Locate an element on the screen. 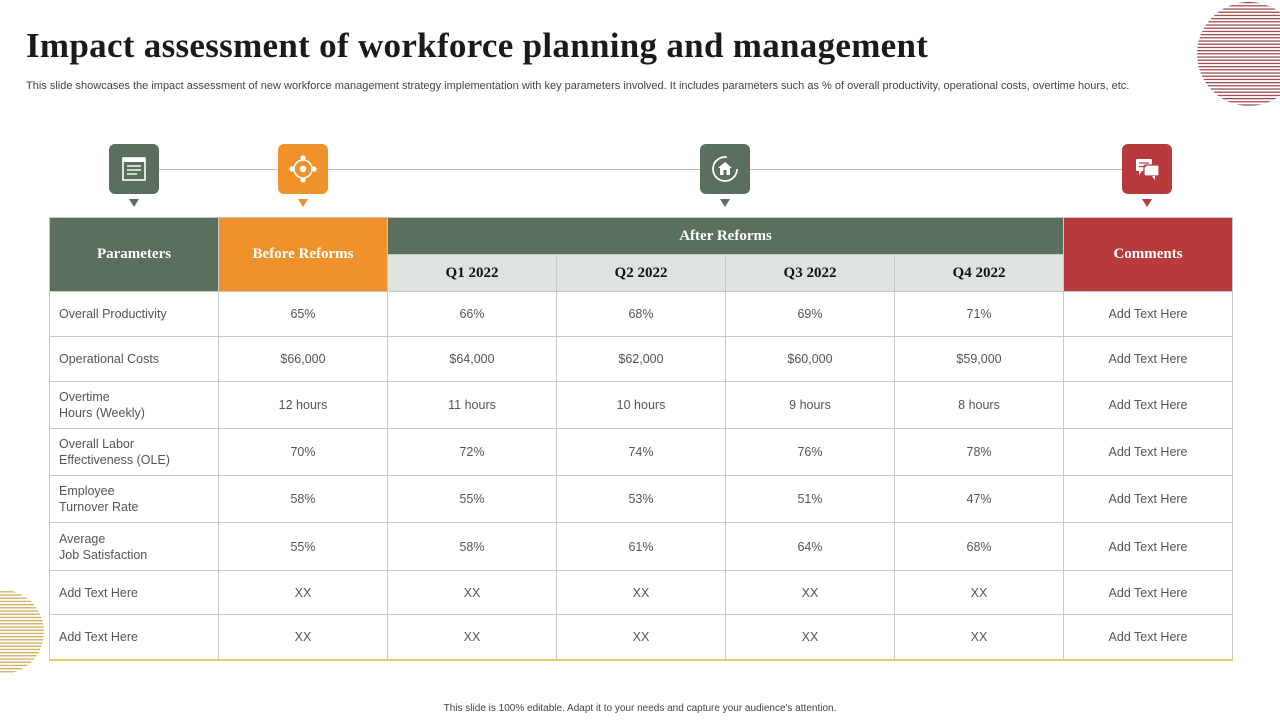 The height and width of the screenshot is (720, 1280). cell-q2: $62,000 is located at coordinates (641, 359).